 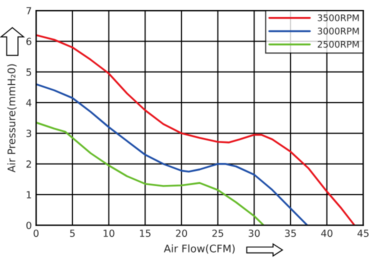 What do you see at coordinates (29, 134) in the screenshot?
I see `y-tick-label: 3` at bounding box center [29, 134].